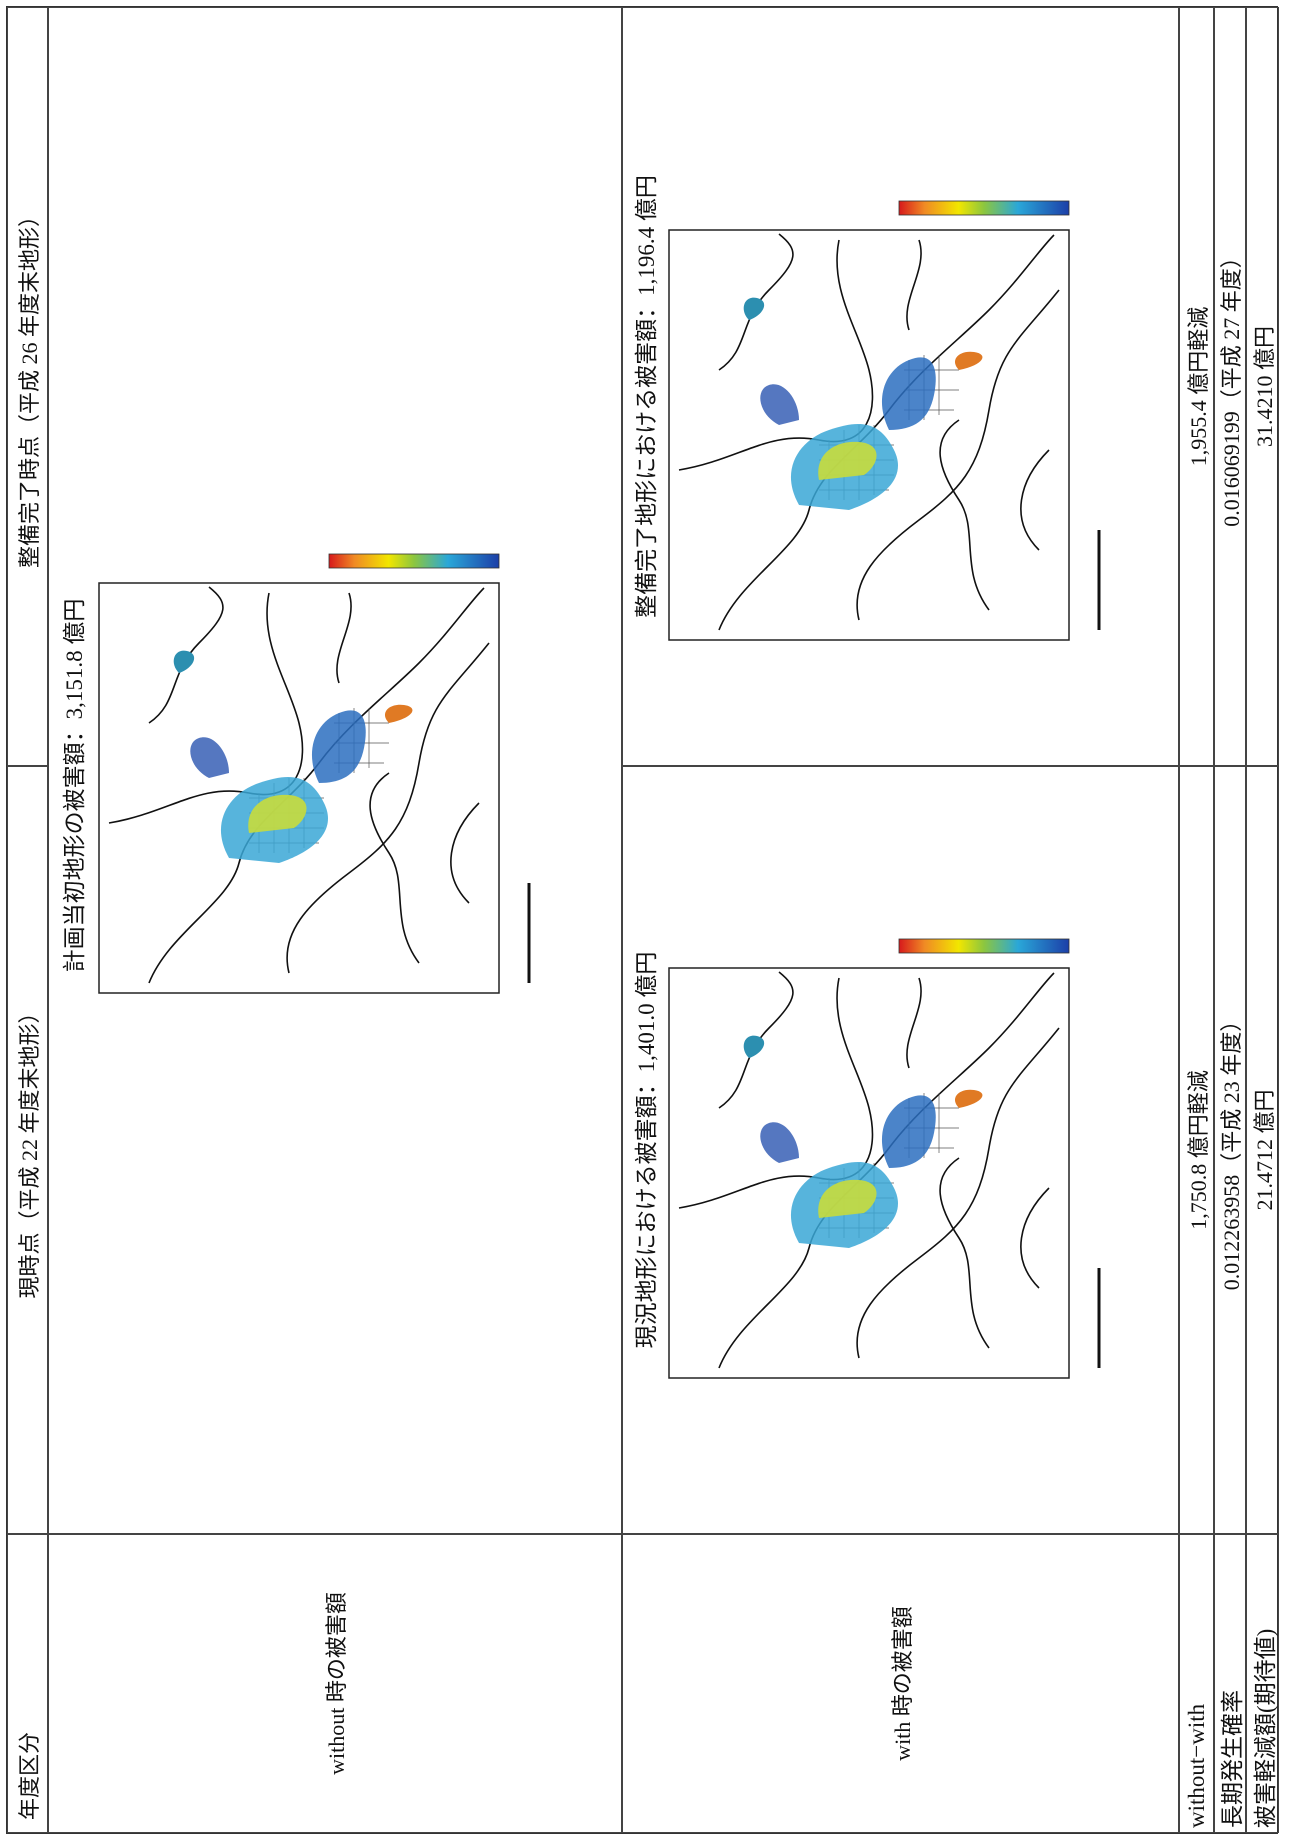  I want to click on header-cell: 整備完了時点（平成 26 年度末地形）, so click(27, 386).